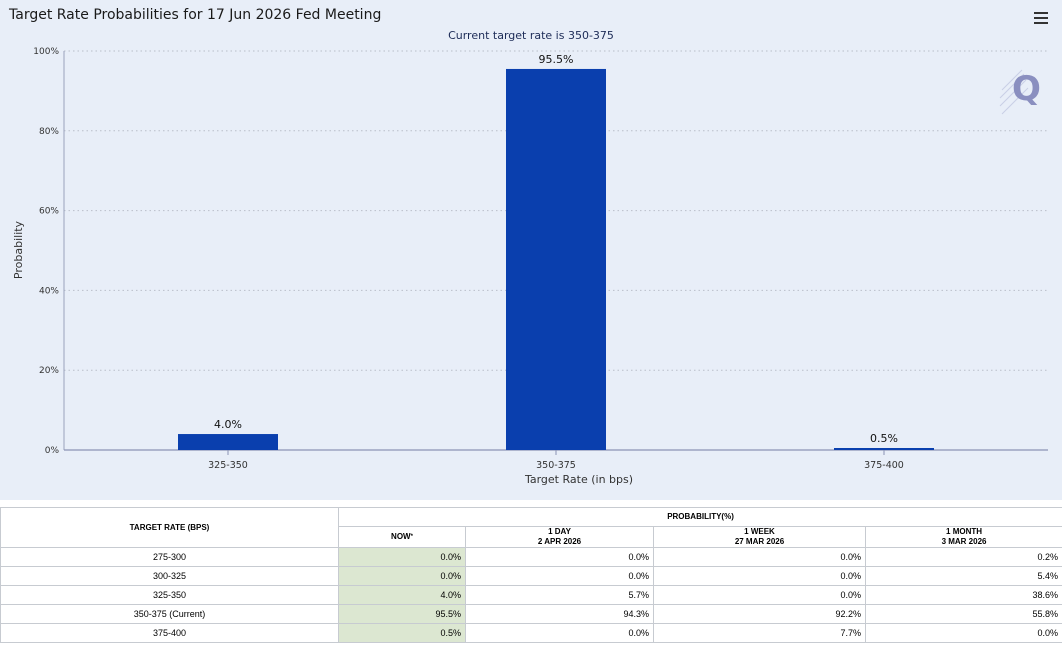 The image size is (1062, 653). What do you see at coordinates (169, 633) in the screenshot?
I see `target-rate-cell: 375-400` at bounding box center [169, 633].